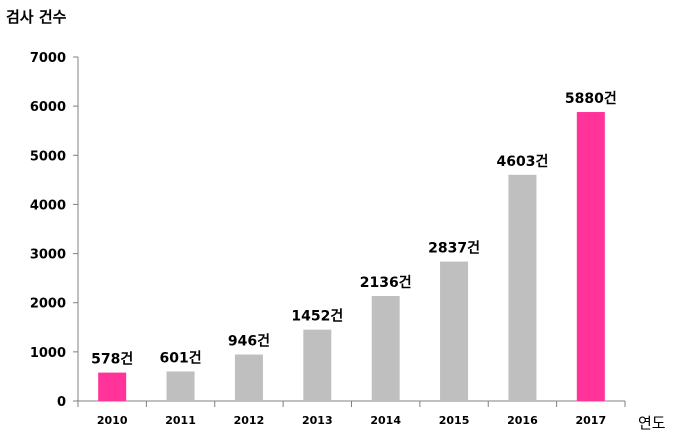 The height and width of the screenshot is (438, 680). Describe the element at coordinates (61, 402) in the screenshot. I see `y-tick-label: 0` at that location.